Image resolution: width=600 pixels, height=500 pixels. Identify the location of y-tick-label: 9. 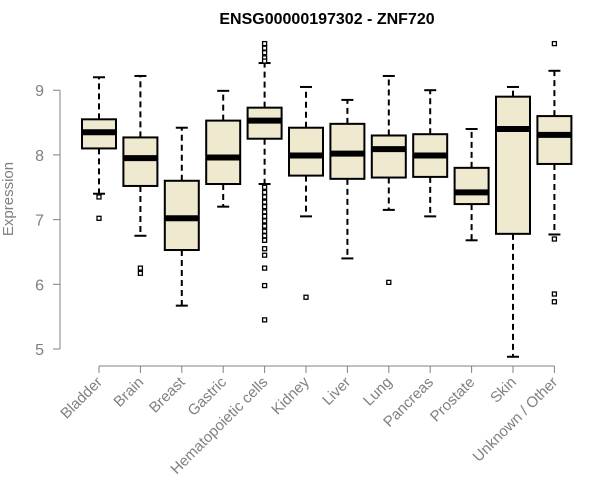
(39, 91).